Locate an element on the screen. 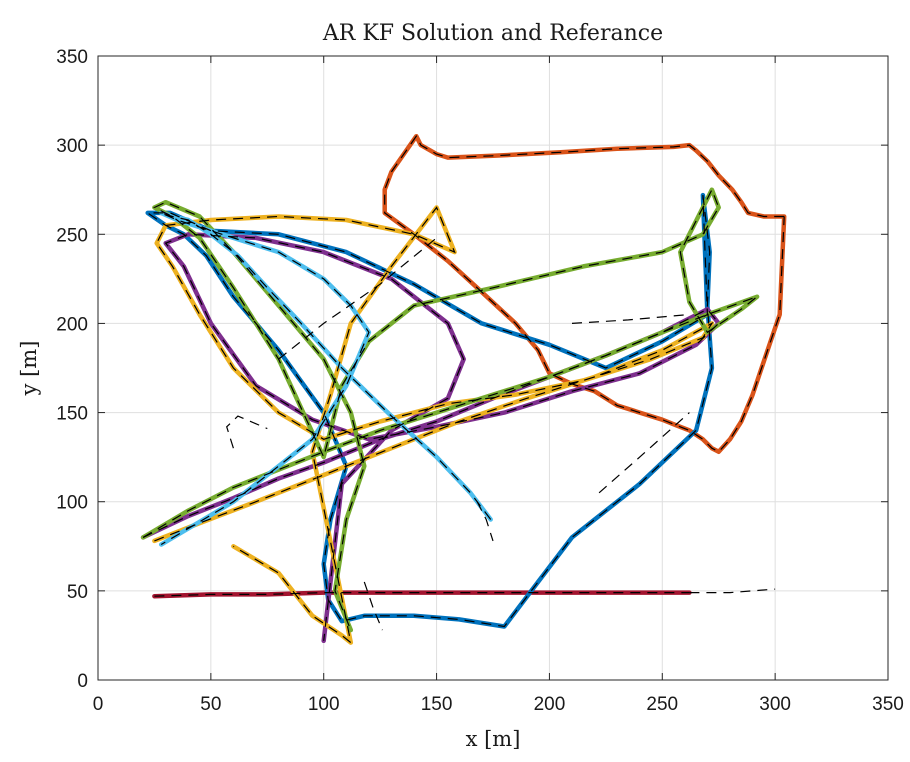 This screenshot has height=762, width=910. x-tick-label: 350 is located at coordinates (888, 704).